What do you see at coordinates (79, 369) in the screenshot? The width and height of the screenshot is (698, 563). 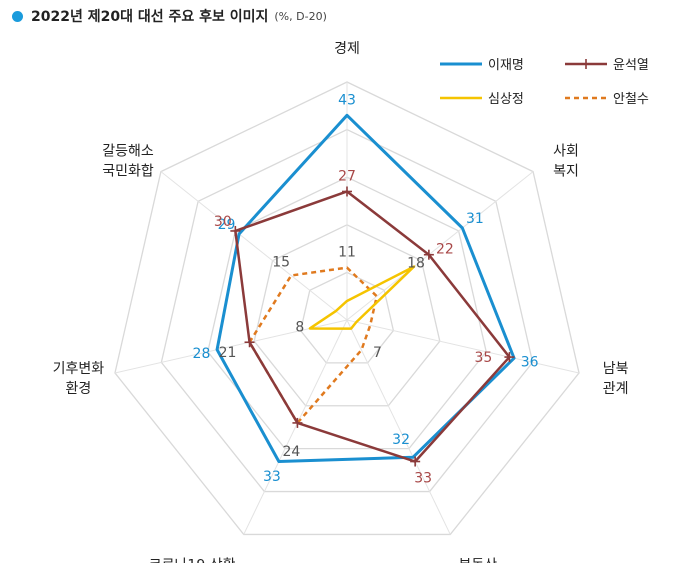 I see `axis-label-line: 기후변화` at bounding box center [79, 369].